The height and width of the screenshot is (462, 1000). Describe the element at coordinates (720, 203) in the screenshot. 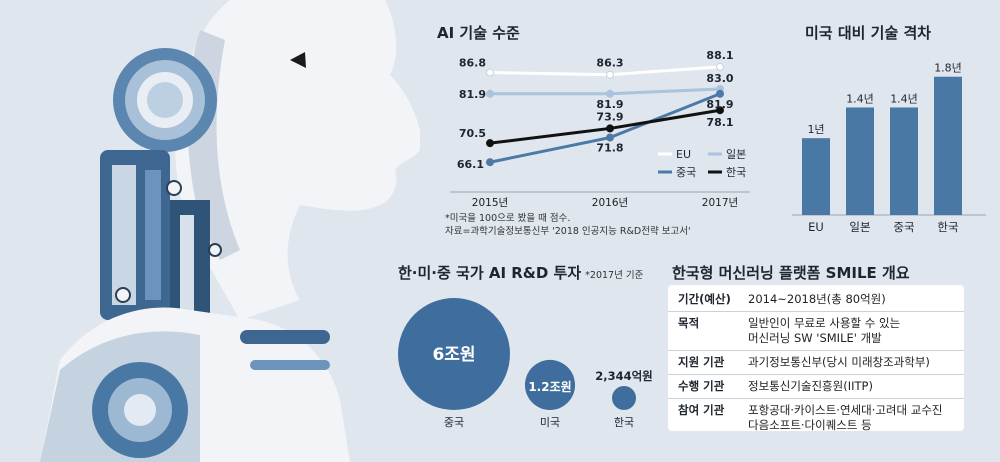

I see `line-x-tick: 2017년` at that location.